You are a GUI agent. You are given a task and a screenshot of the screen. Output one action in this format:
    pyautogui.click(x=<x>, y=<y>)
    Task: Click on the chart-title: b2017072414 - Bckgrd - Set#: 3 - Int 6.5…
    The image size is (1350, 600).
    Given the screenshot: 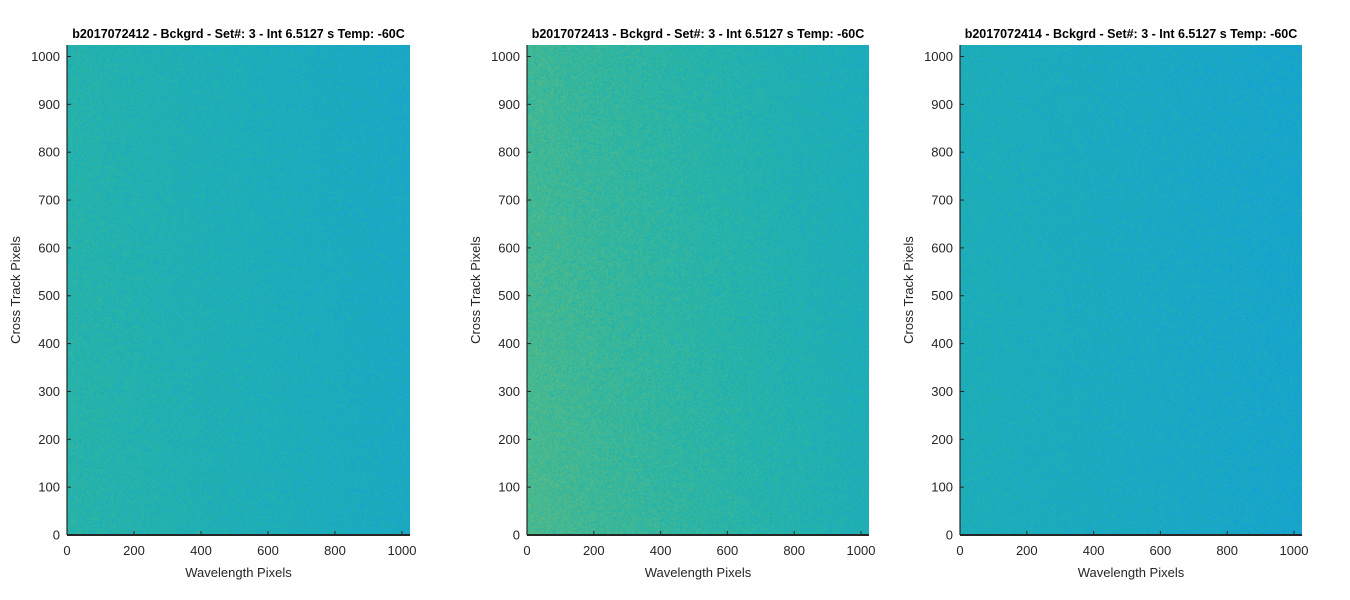 What is the action you would take?
    pyautogui.click(x=1131, y=34)
    